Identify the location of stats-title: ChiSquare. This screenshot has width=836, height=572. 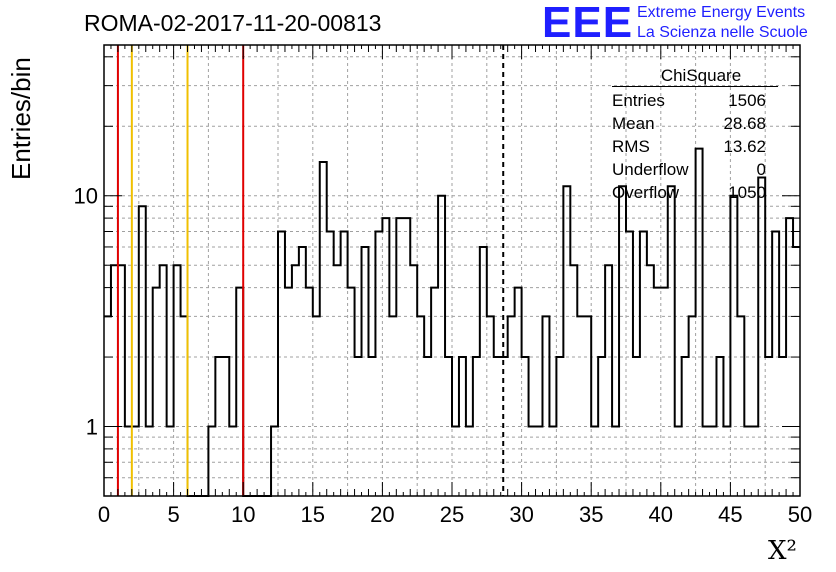
(695, 76).